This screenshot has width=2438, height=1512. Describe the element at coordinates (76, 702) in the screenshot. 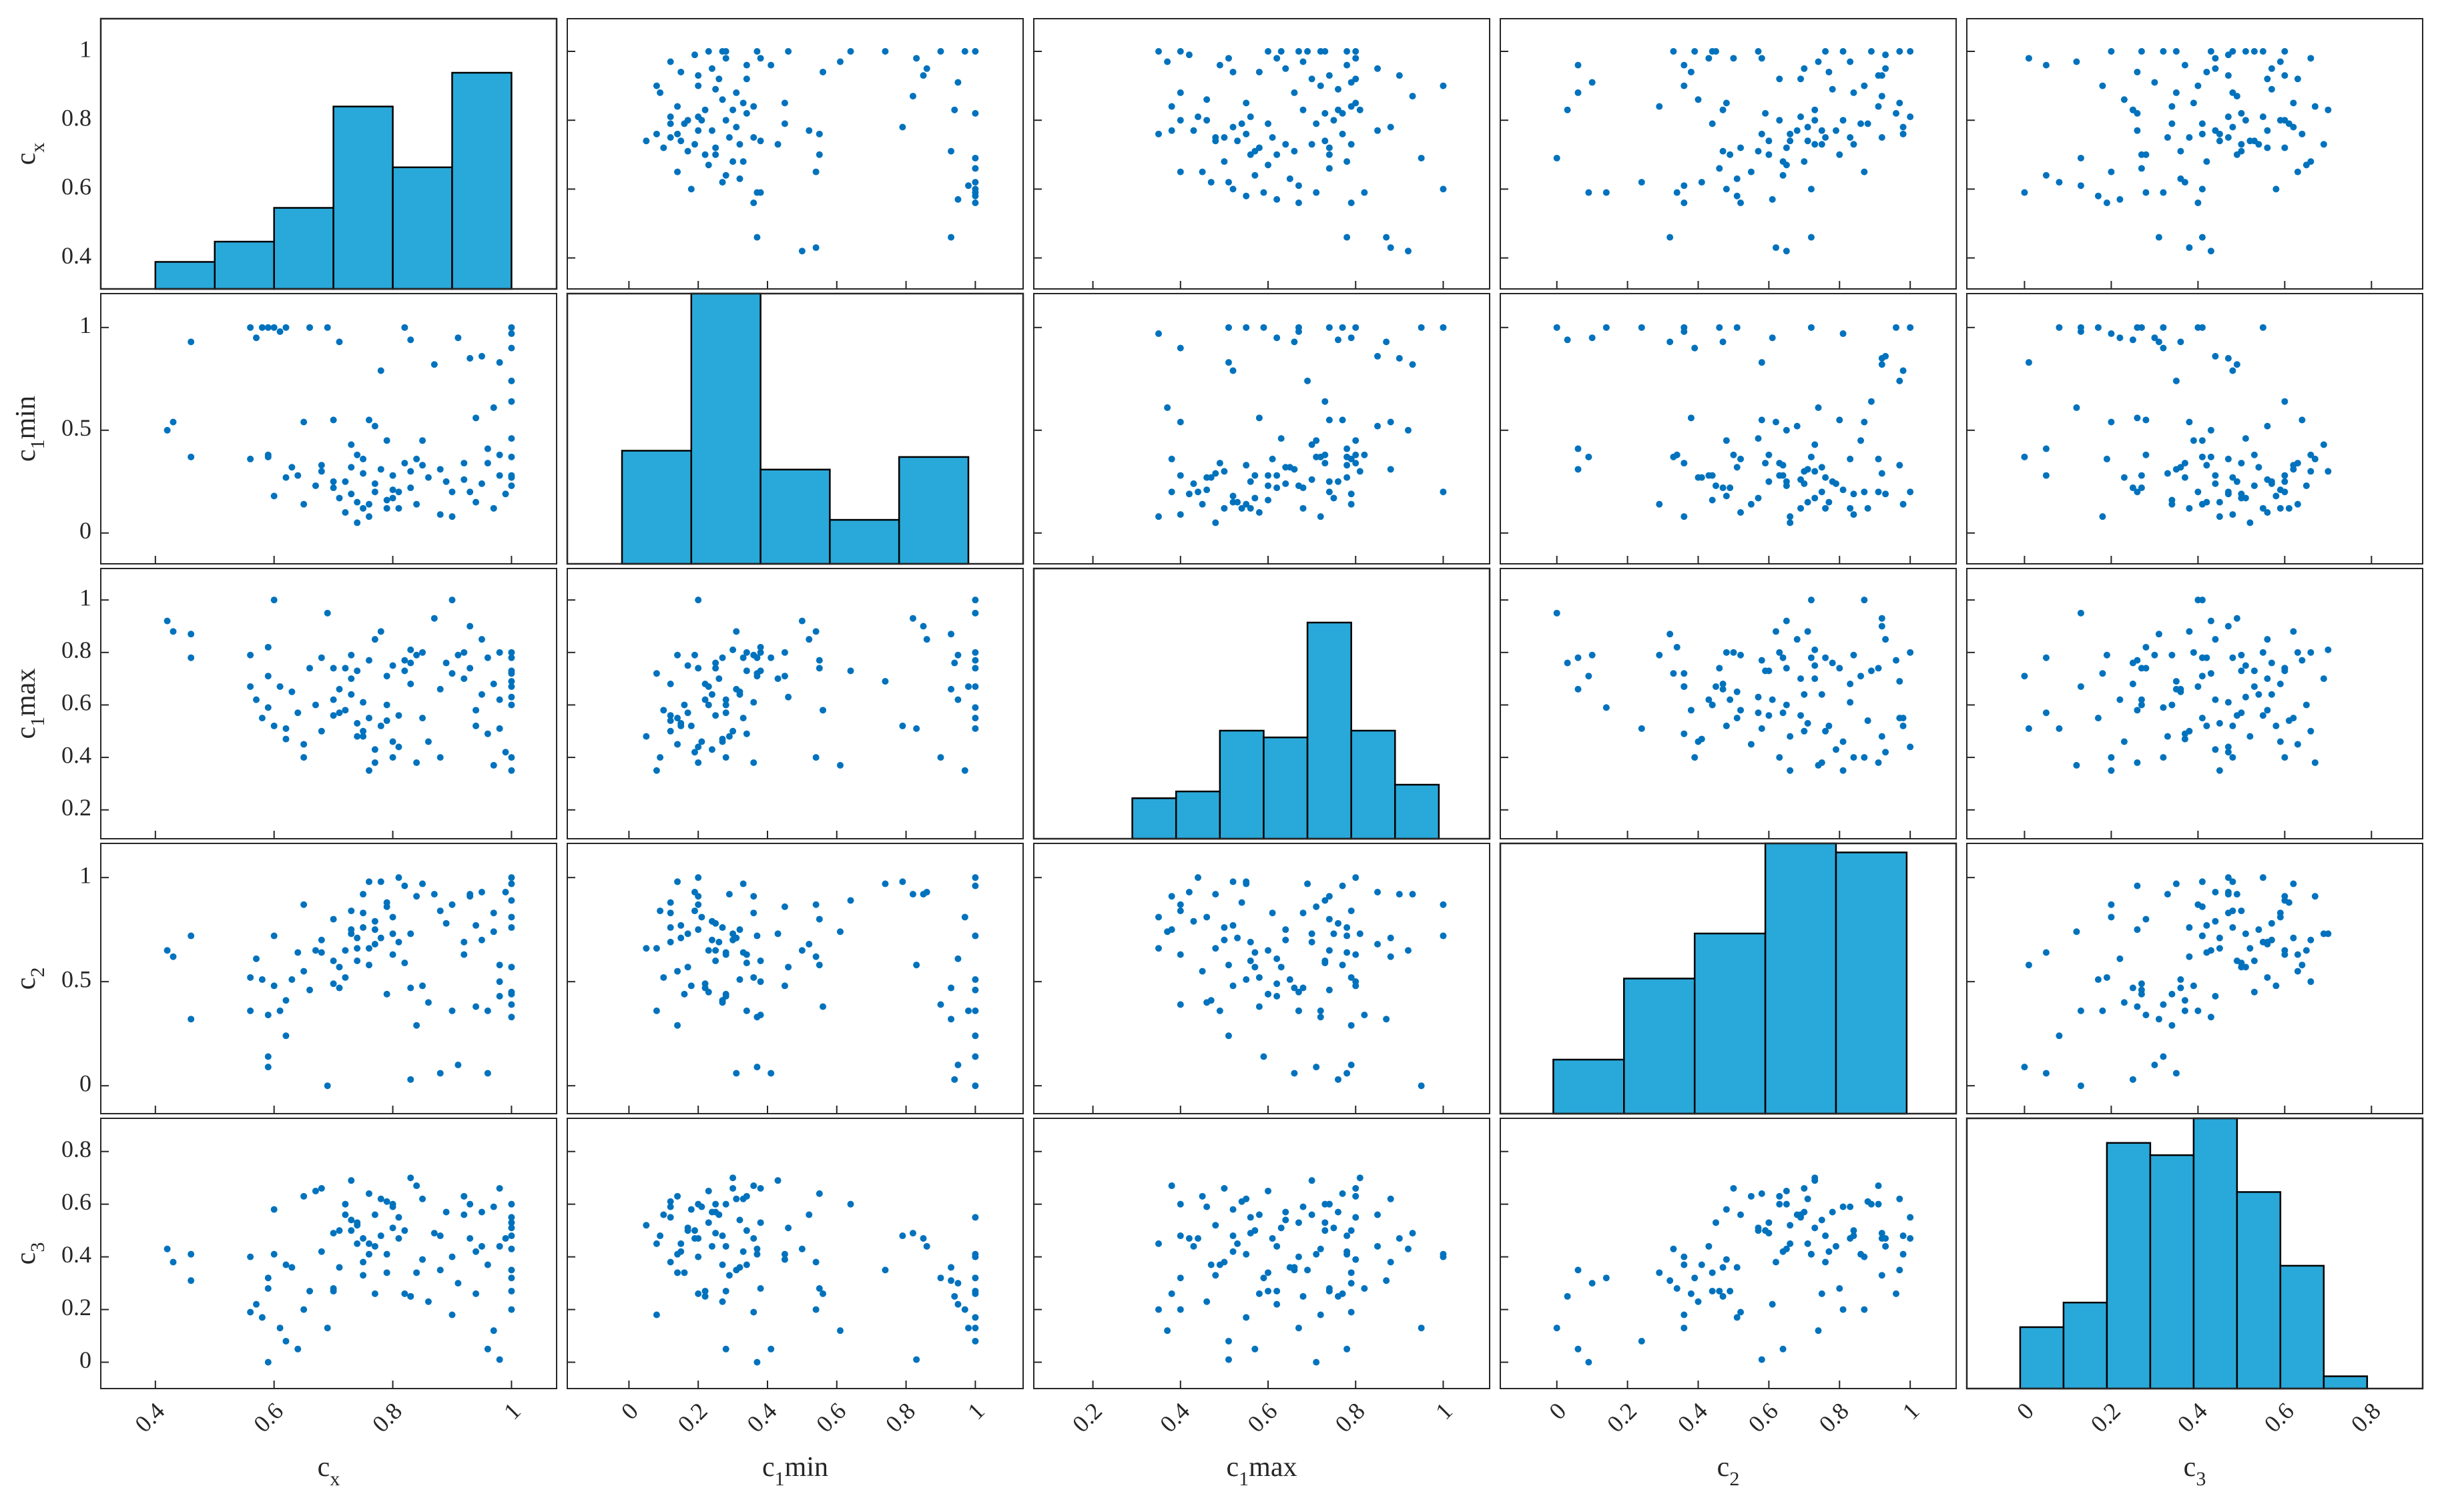

I see `y-tick-label: 0.6` at that location.